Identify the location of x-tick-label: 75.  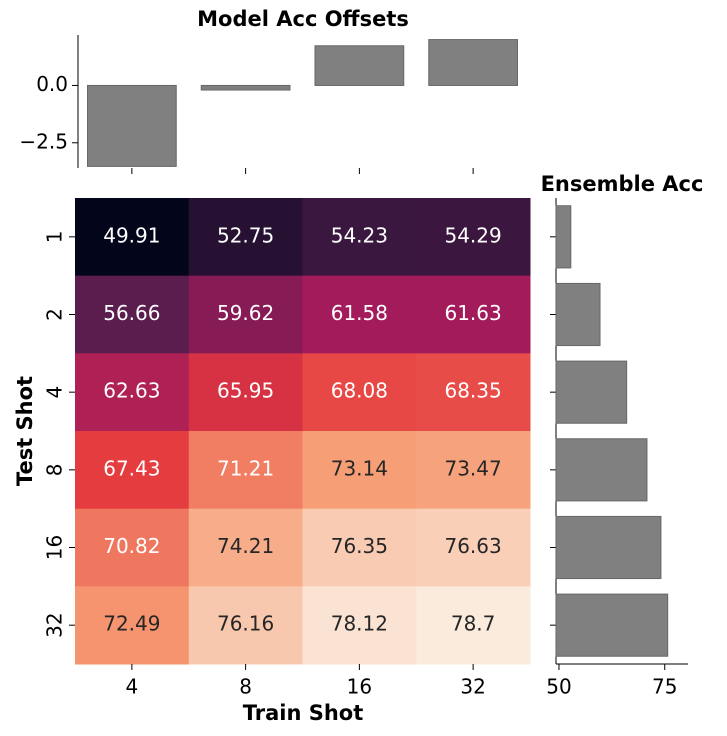
(664, 687).